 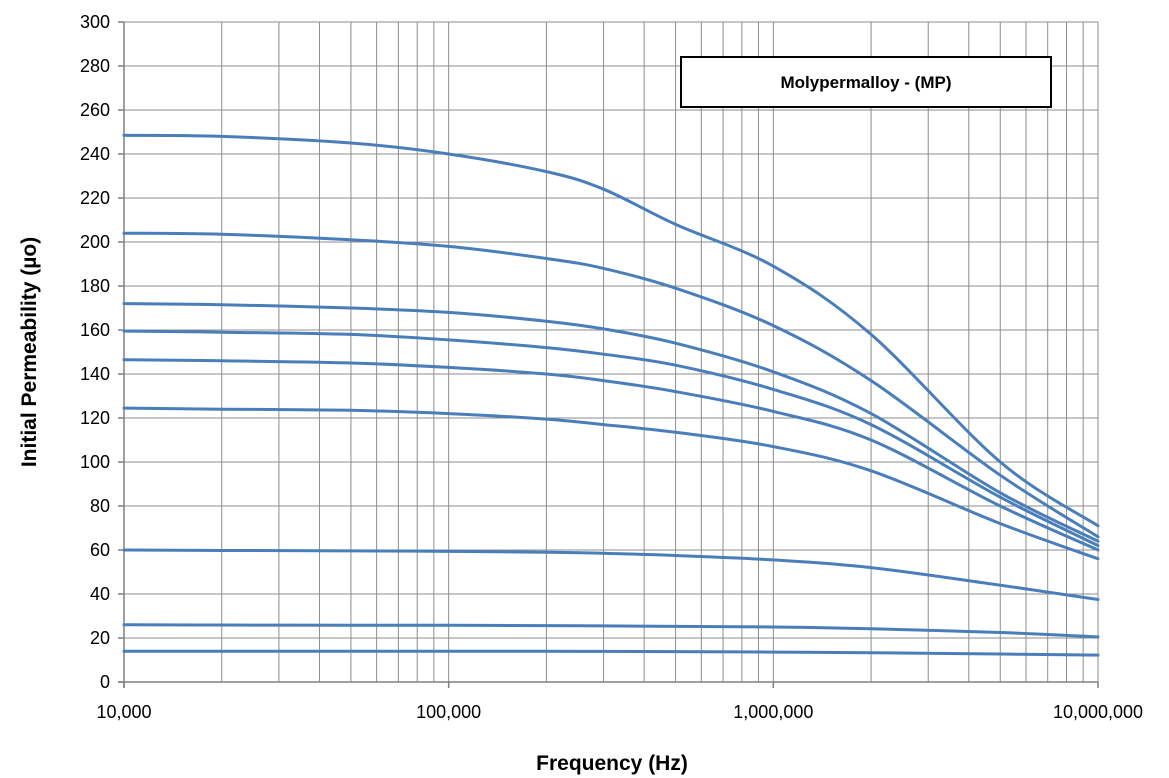 What do you see at coordinates (100, 506) in the screenshot?
I see `y-tick-label: 80` at bounding box center [100, 506].